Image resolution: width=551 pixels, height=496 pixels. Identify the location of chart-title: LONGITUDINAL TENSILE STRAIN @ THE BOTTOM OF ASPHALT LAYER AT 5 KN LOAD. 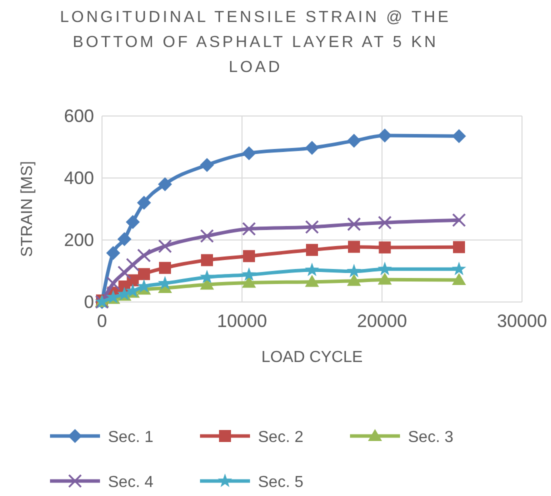
(255, 42).